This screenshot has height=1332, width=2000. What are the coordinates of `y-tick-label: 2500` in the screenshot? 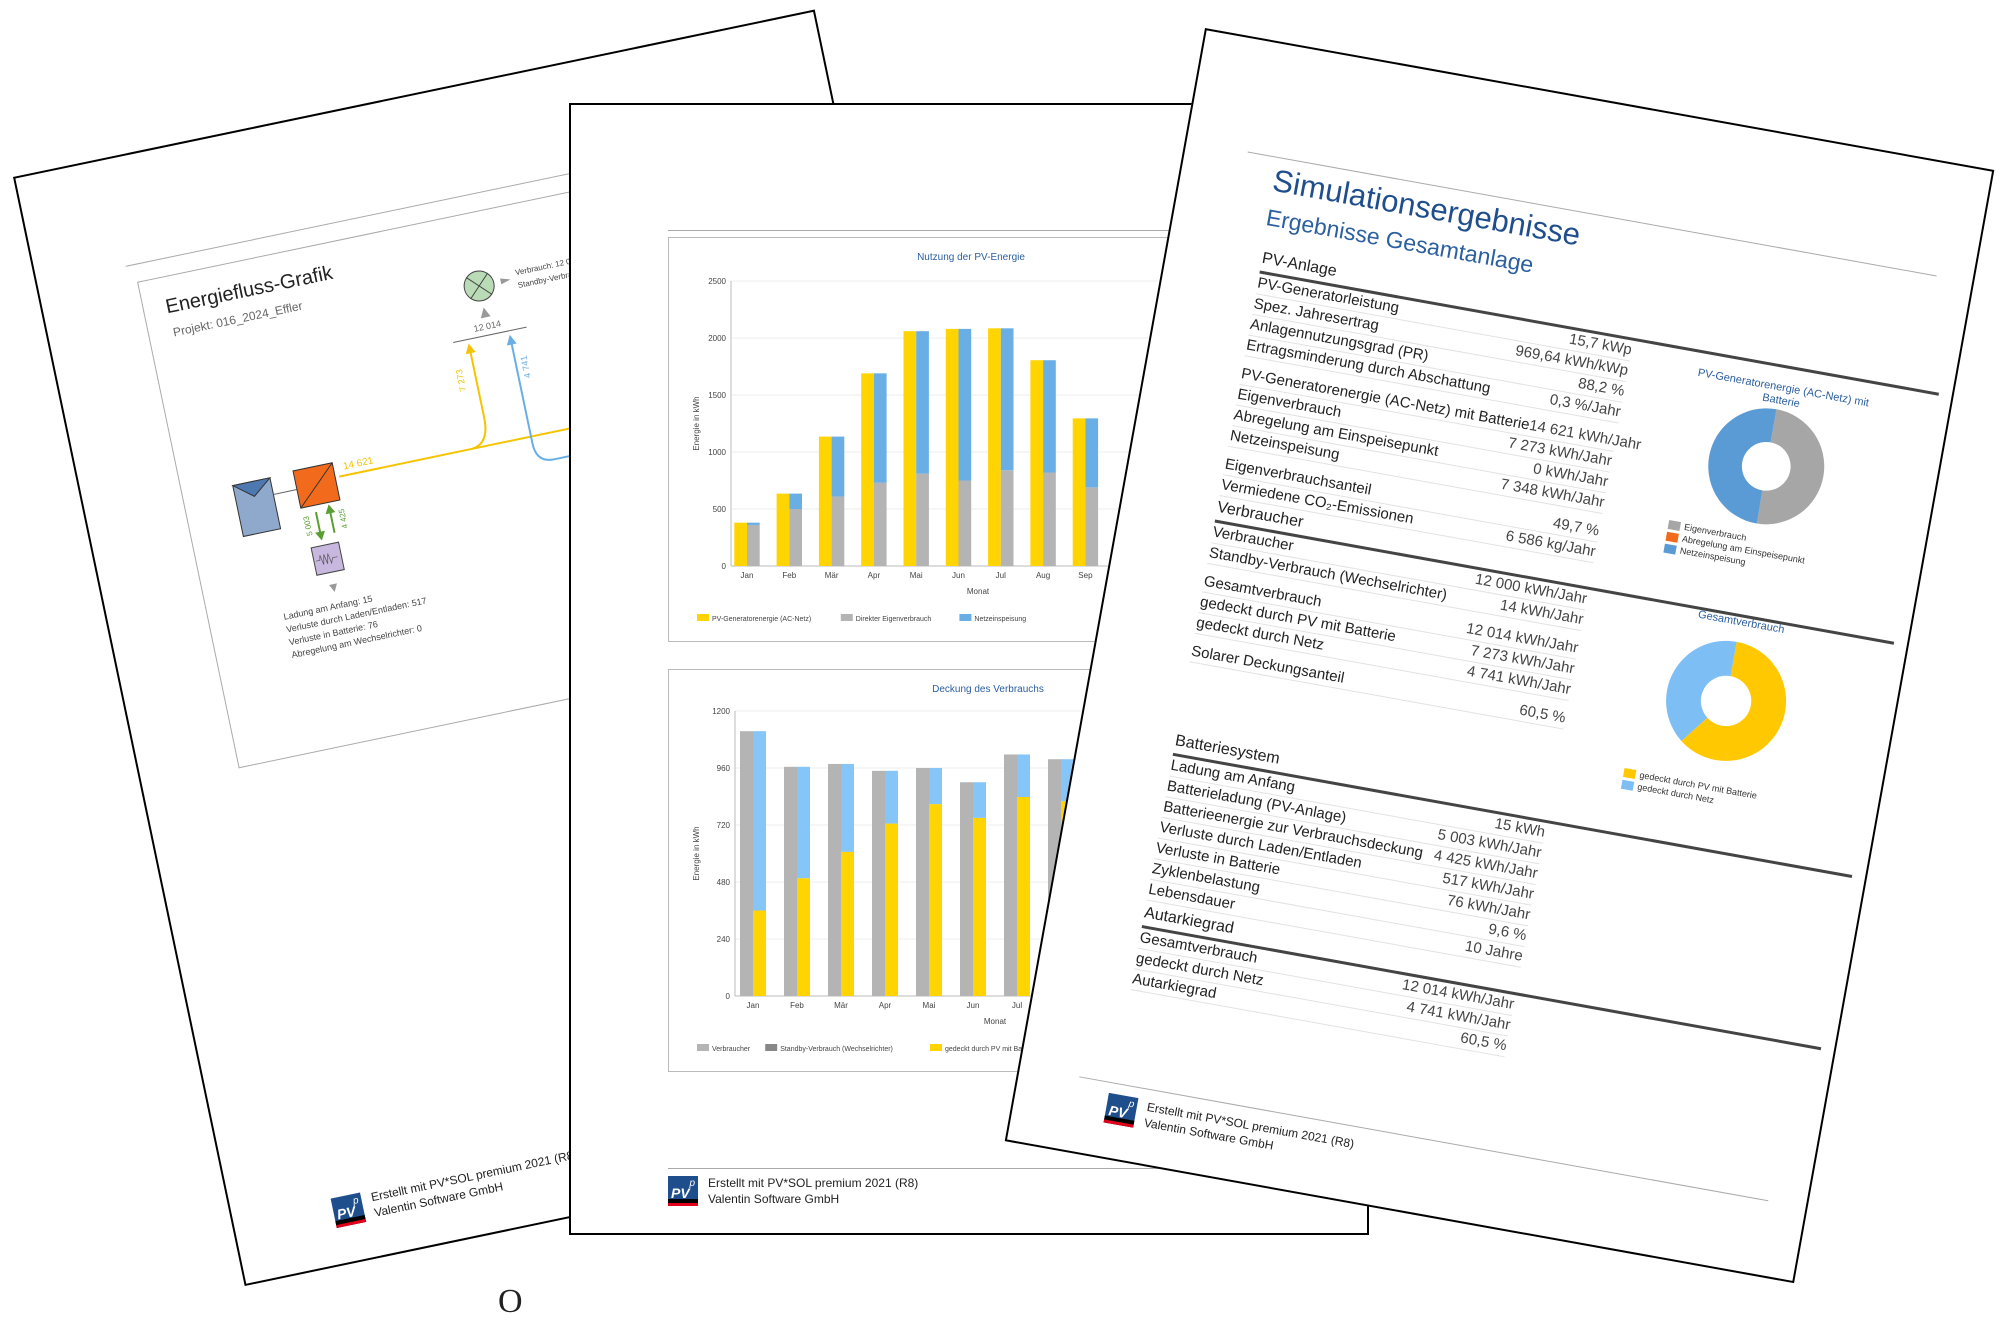 It's located at (717, 281).